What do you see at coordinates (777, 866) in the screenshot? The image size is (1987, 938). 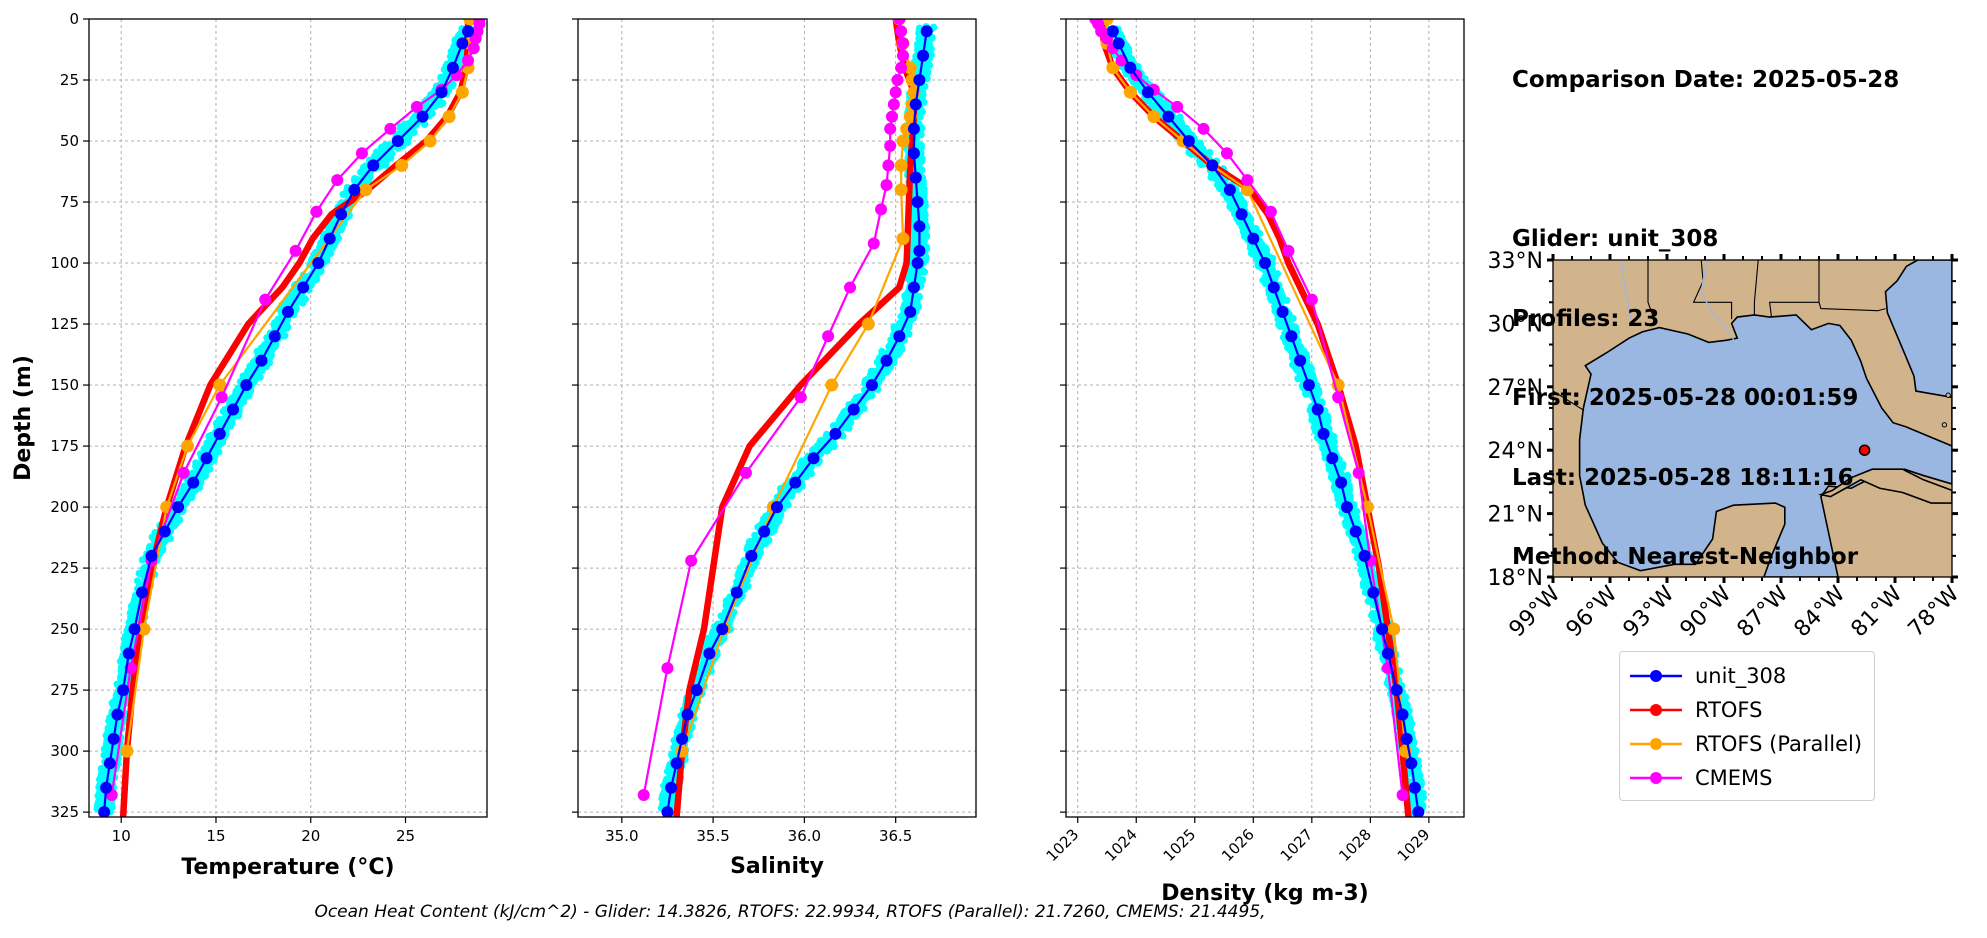 I see `x-axis-label: Salinity` at bounding box center [777, 866].